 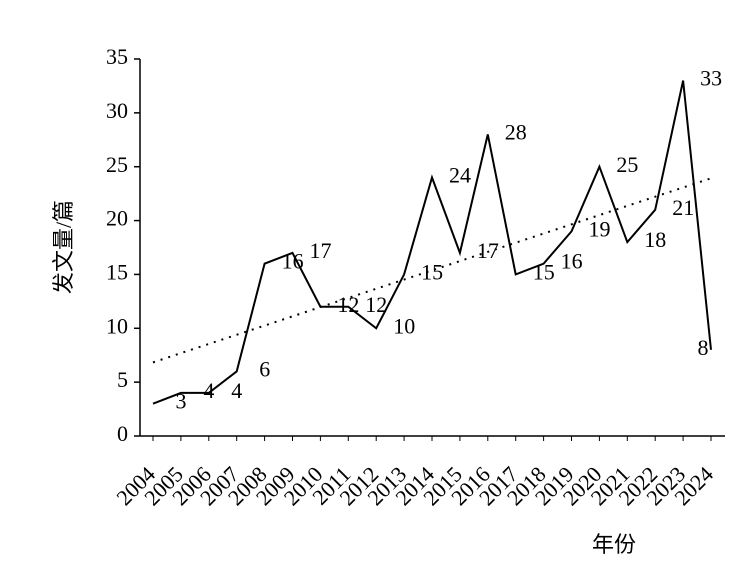 What do you see at coordinates (516, 131) in the screenshot?
I see `data-label: 28` at bounding box center [516, 131].